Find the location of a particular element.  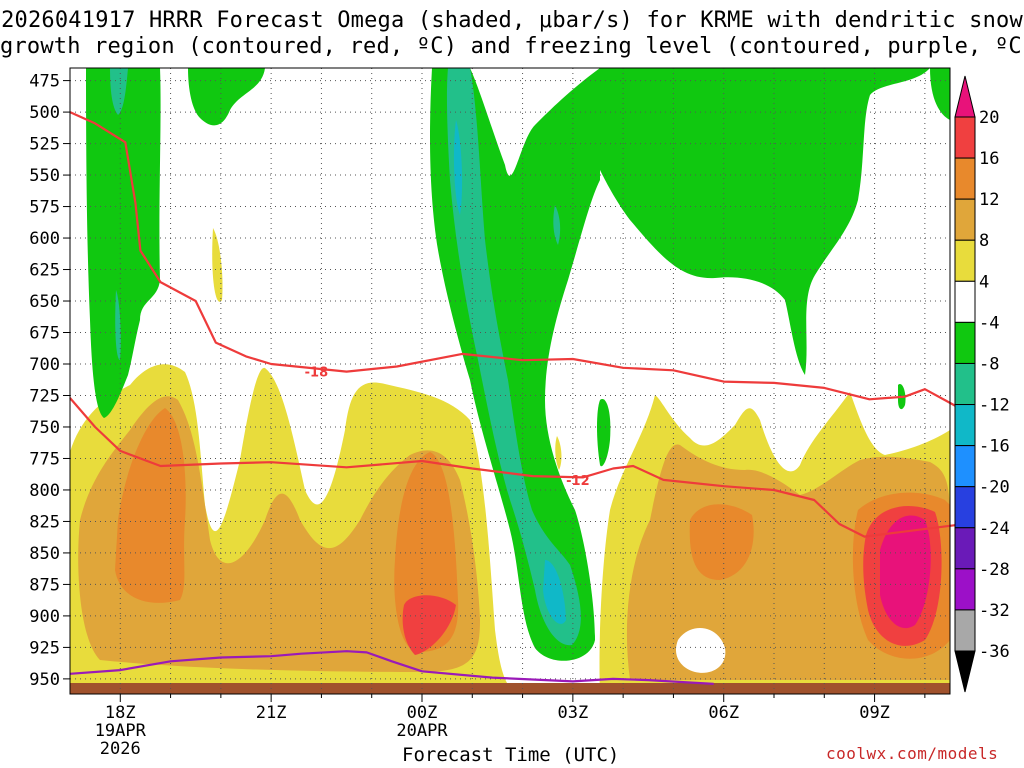

contour-freezing-level is located at coordinates (391, 667).